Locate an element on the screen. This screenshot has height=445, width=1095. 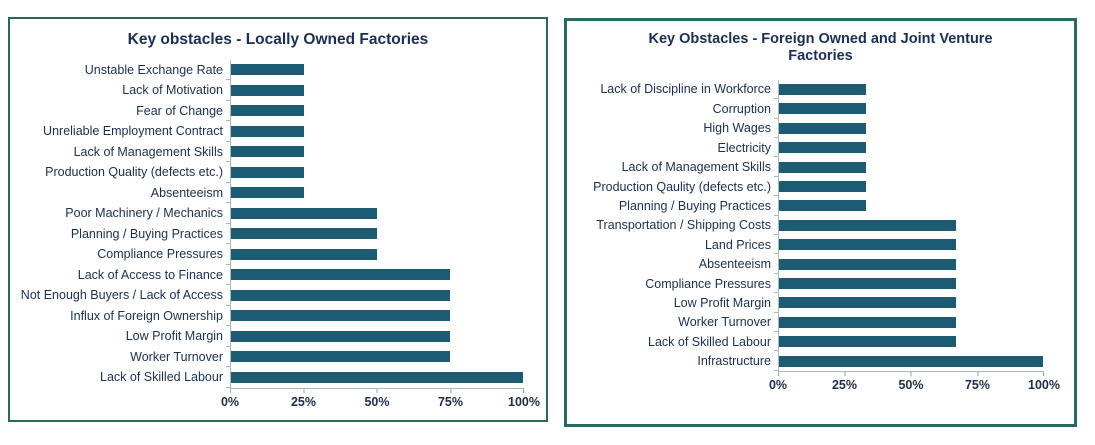
bar-row: Transportation / Shipping Costs is located at coordinates (820, 225).